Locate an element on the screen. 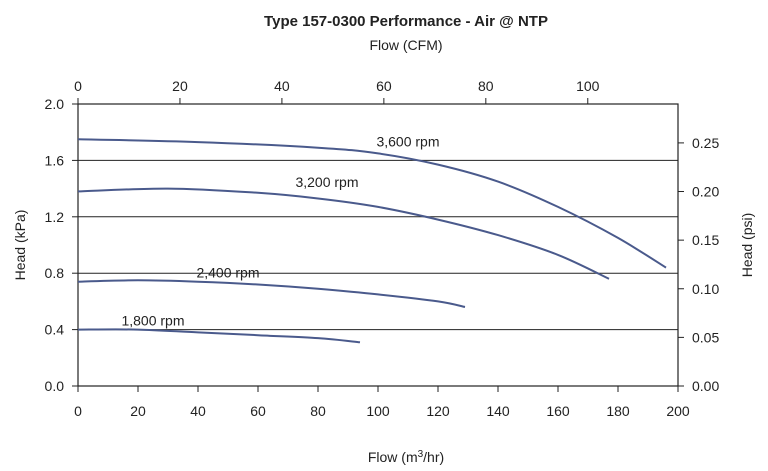 The image size is (768, 471). curve-label-1: 3,200 rpm is located at coordinates (326, 182).